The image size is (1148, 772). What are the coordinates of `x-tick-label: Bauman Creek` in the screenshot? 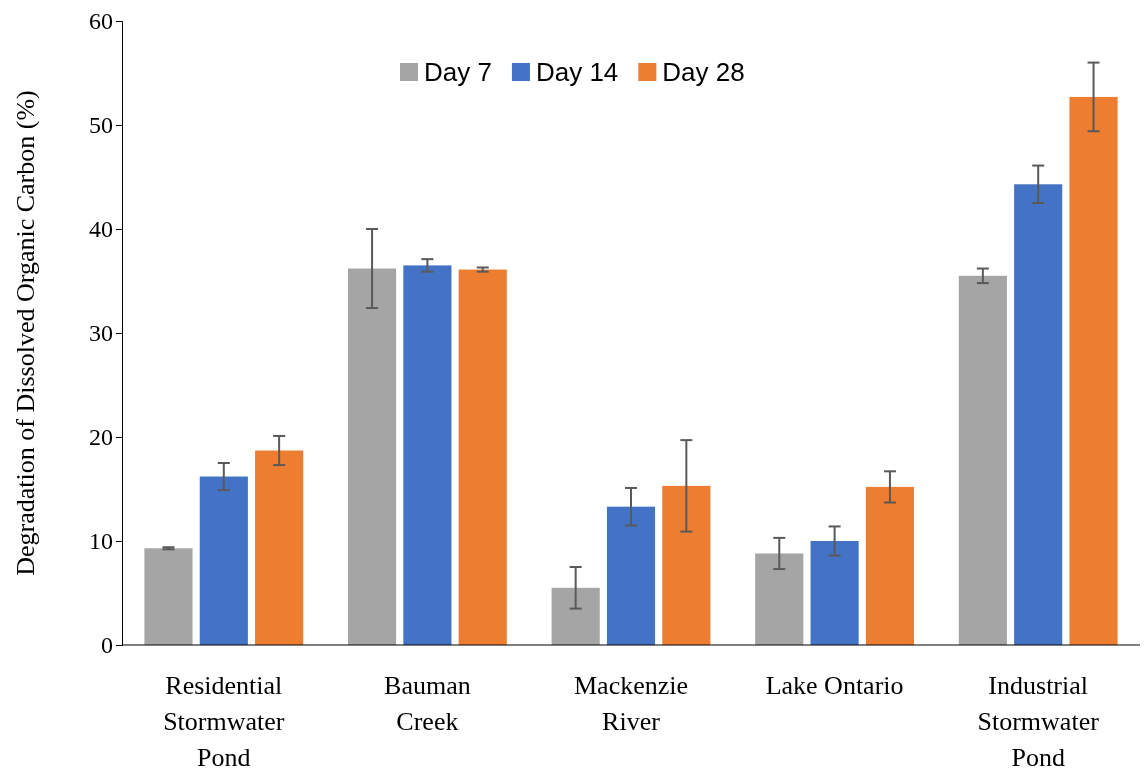 It's located at (427, 703).